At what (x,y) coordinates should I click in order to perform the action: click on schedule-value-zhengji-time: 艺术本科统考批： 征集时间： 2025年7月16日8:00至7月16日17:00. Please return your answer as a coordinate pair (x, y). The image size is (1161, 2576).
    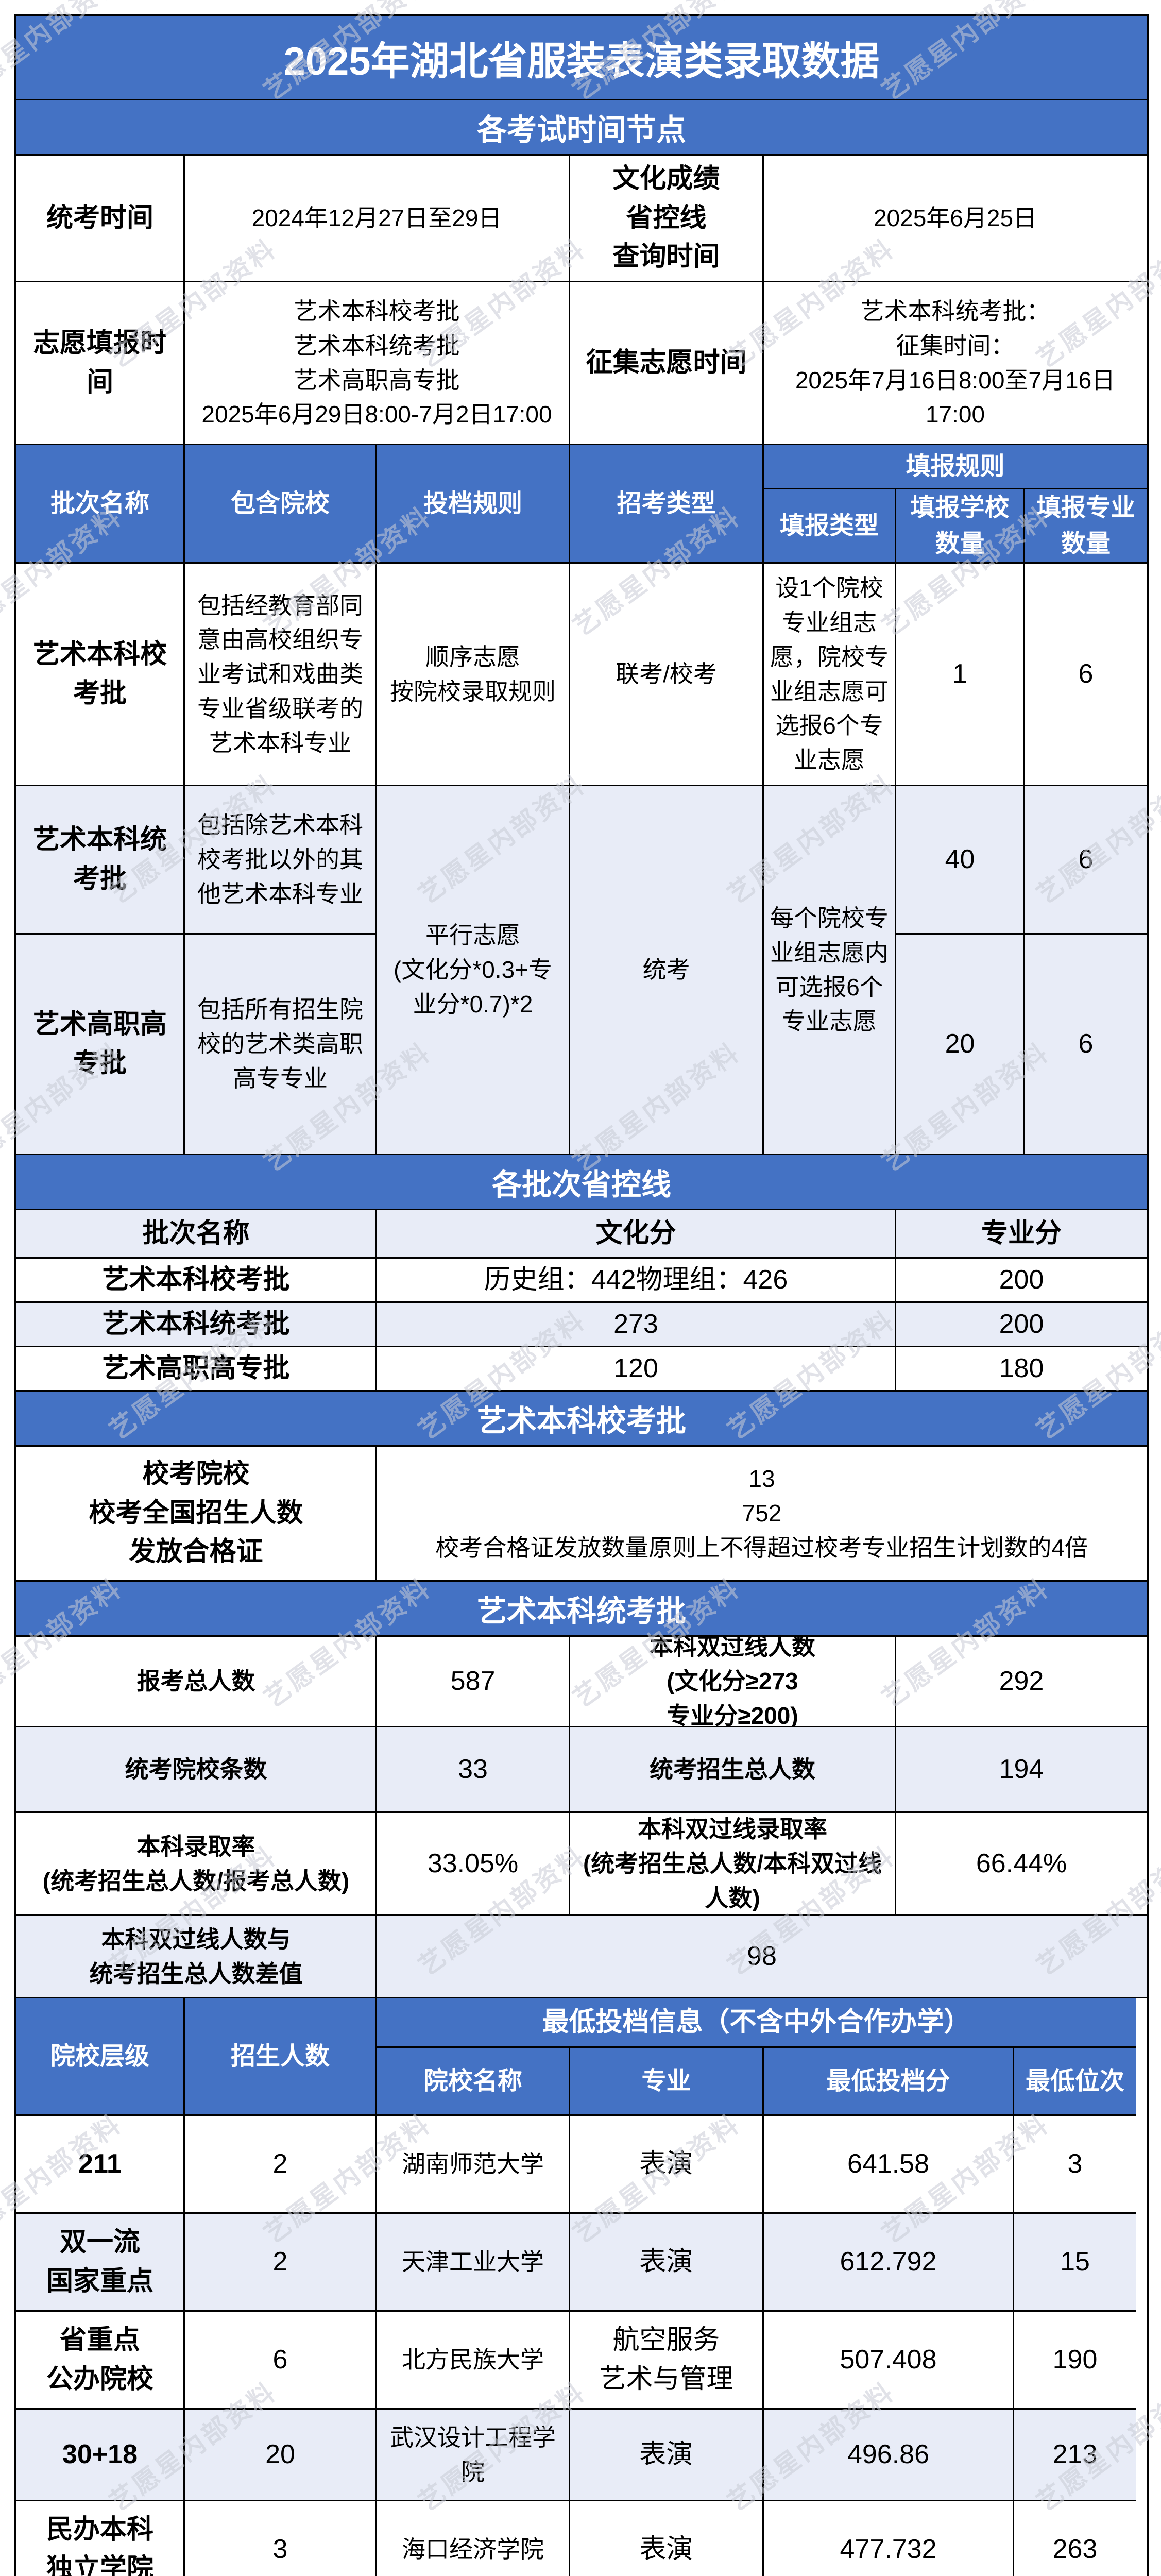
    Looking at the image, I should click on (955, 363).